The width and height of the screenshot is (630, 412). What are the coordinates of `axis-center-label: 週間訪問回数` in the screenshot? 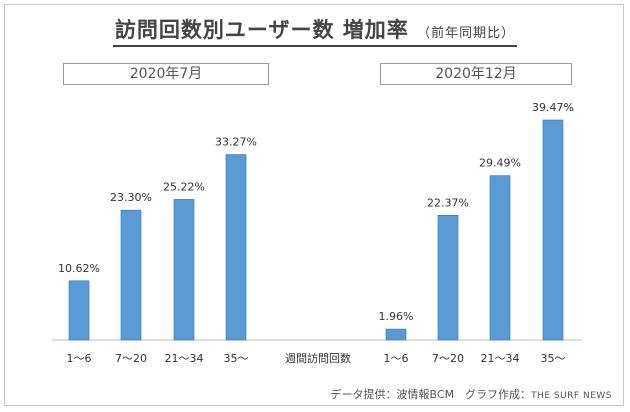 It's located at (318, 358).